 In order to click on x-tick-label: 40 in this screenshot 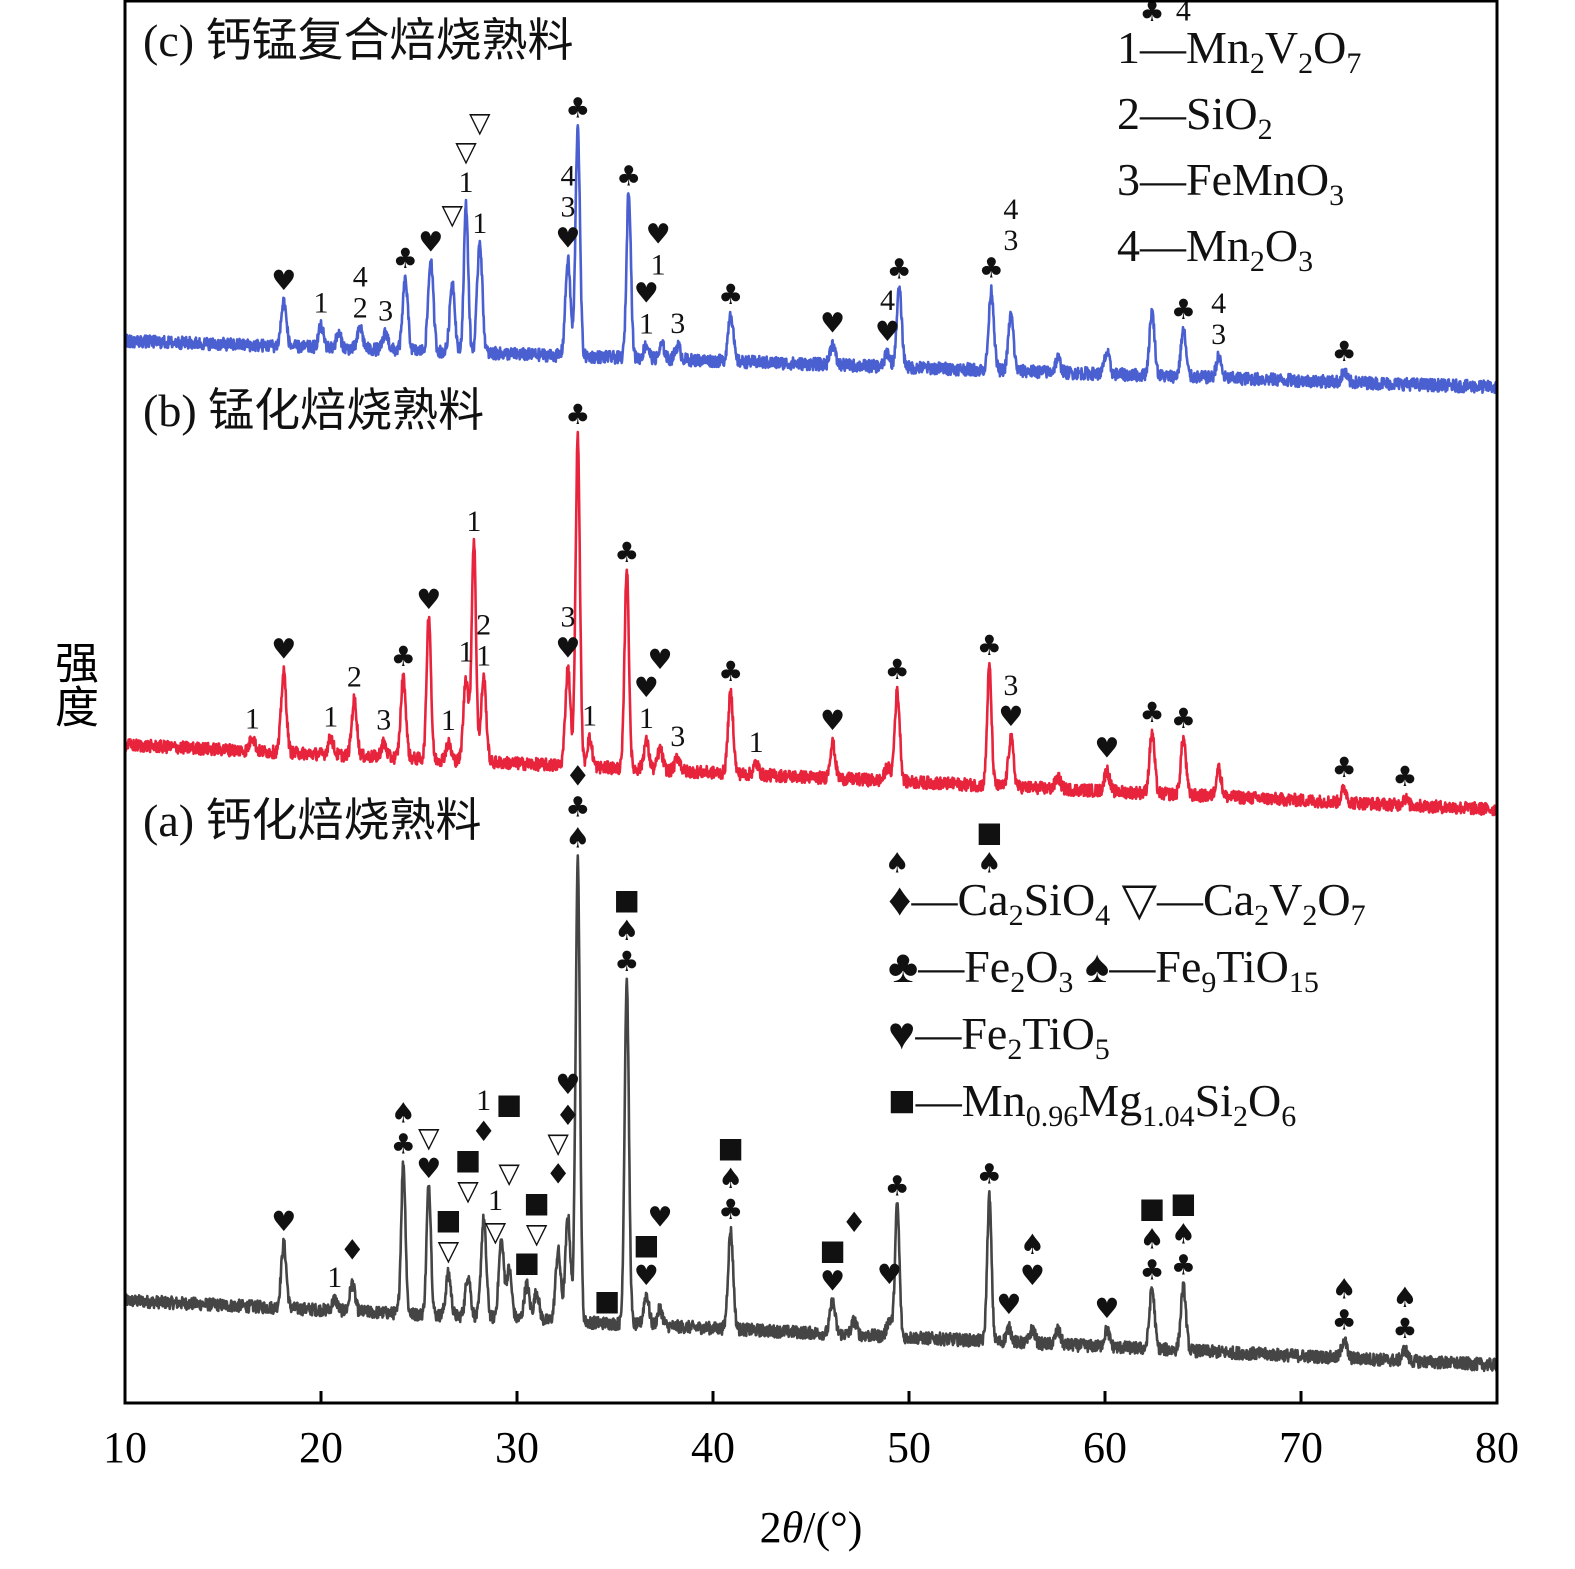, I will do `click(713, 1447)`.